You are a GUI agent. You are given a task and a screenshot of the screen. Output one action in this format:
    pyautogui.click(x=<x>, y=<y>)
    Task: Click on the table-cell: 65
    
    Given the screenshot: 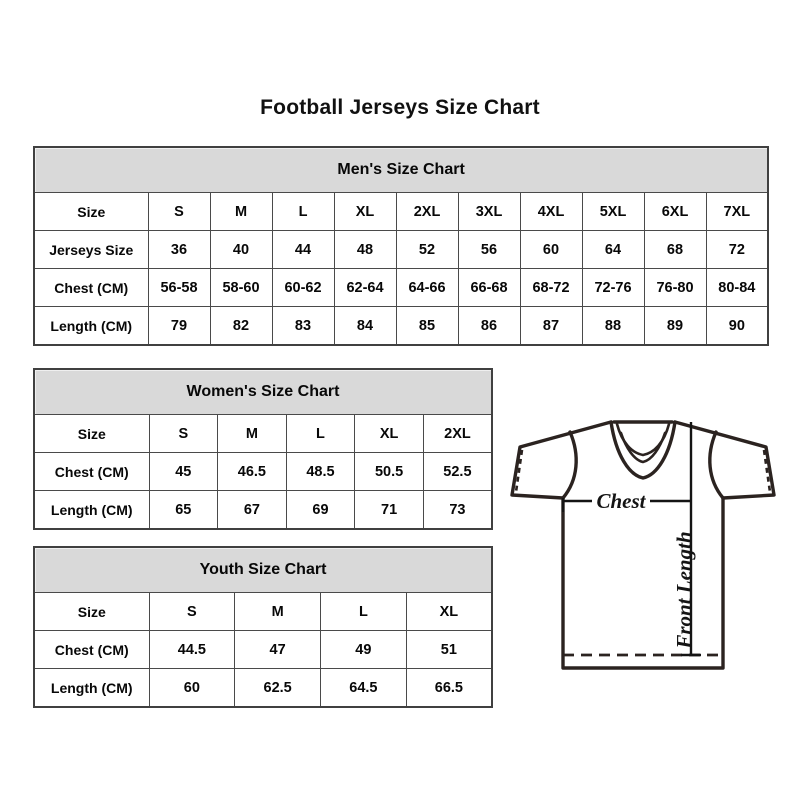 What is the action you would take?
    pyautogui.click(x=183, y=510)
    